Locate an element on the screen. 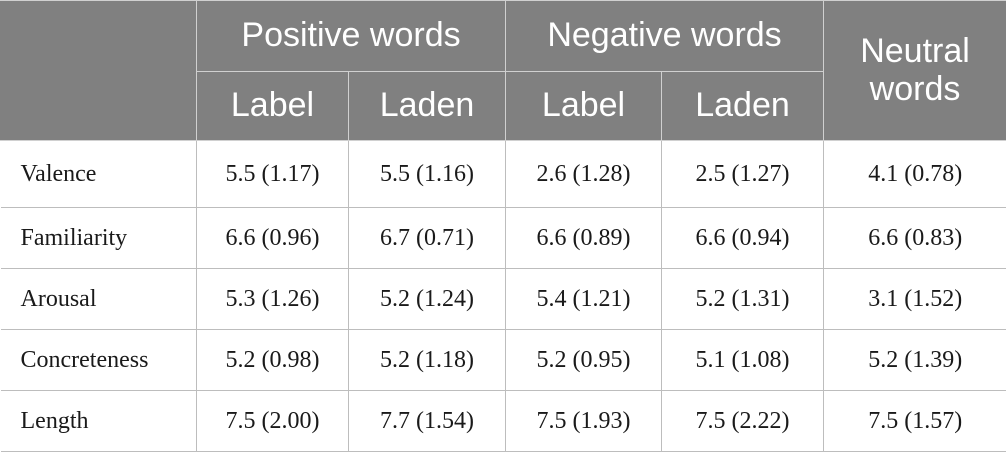  header-negative-label: Label is located at coordinates (584, 106).